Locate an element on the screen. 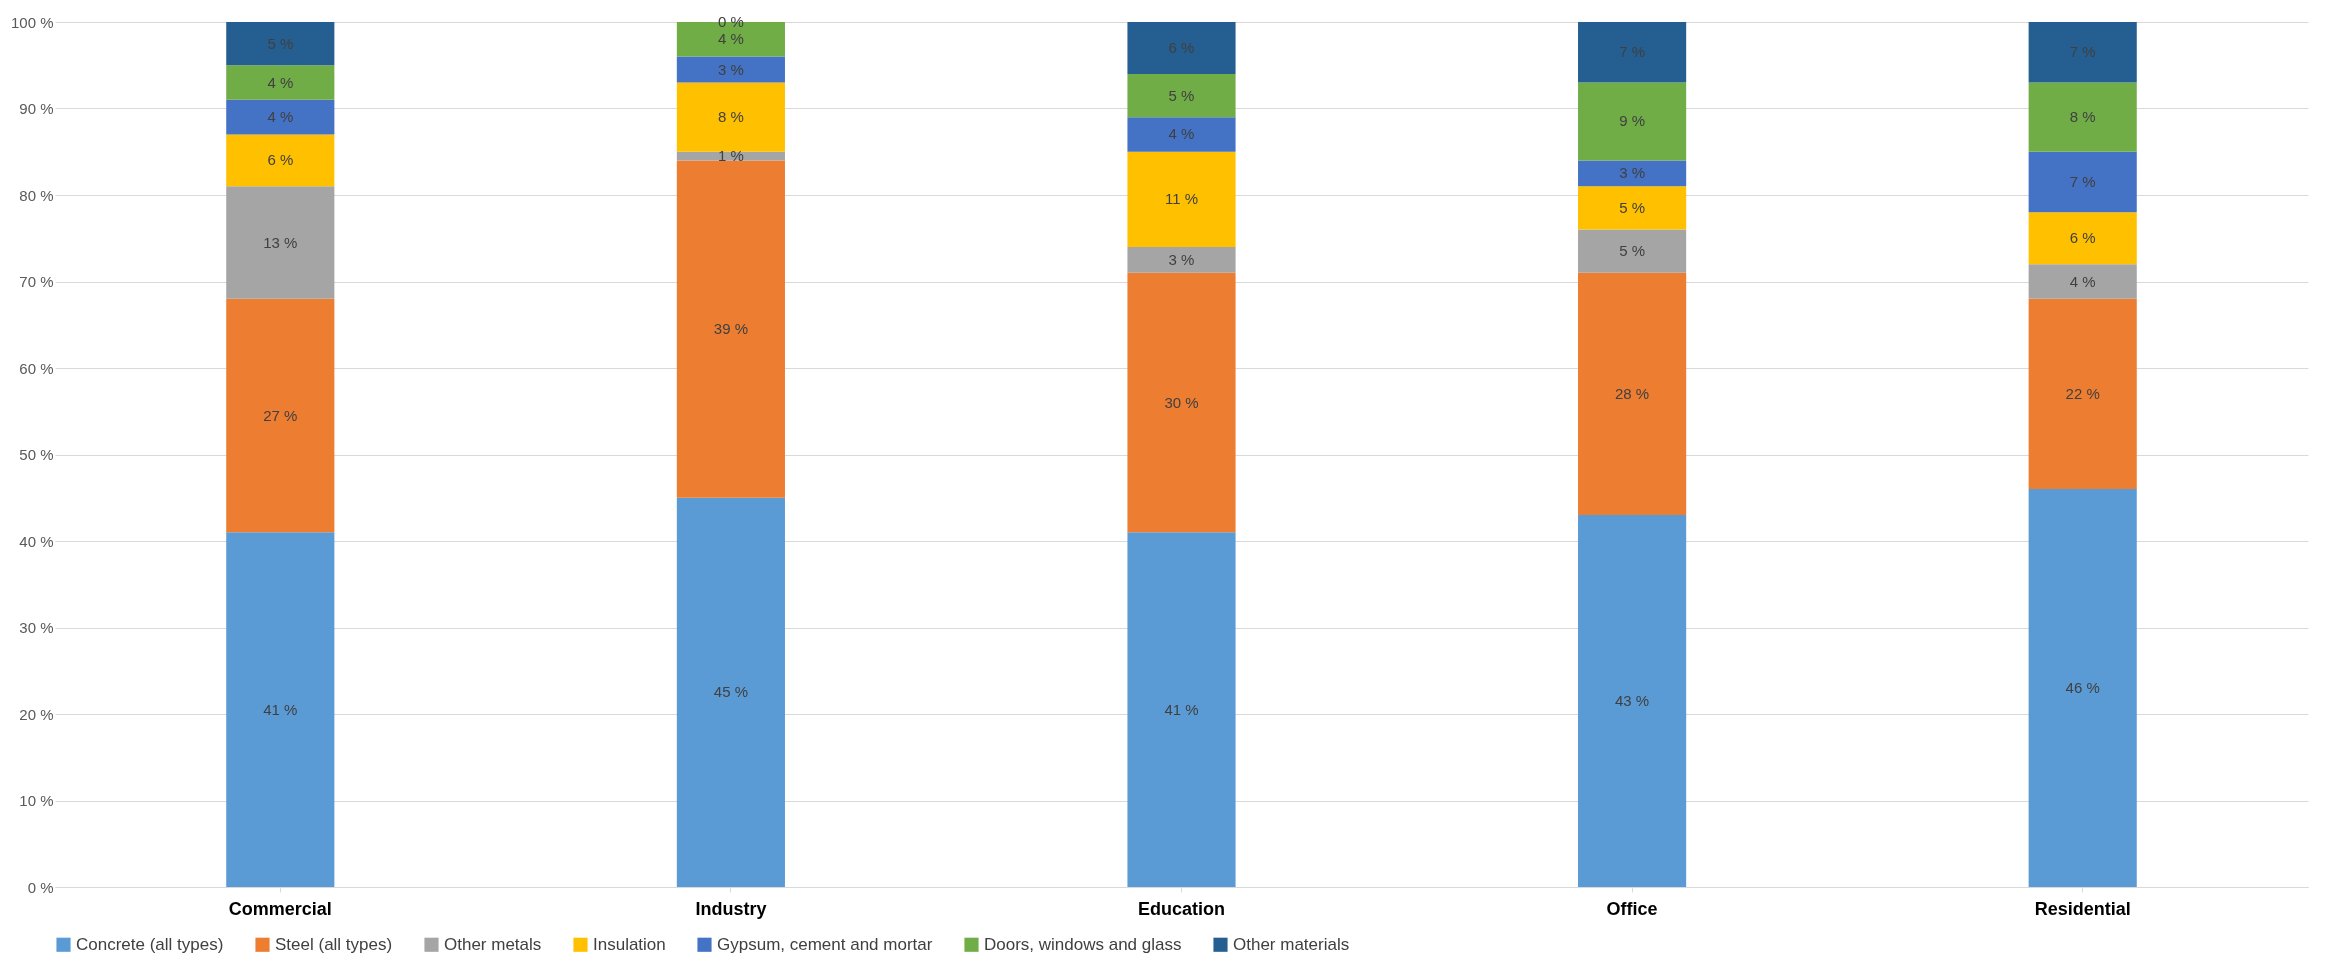  data-label: 13 % is located at coordinates (280, 242).